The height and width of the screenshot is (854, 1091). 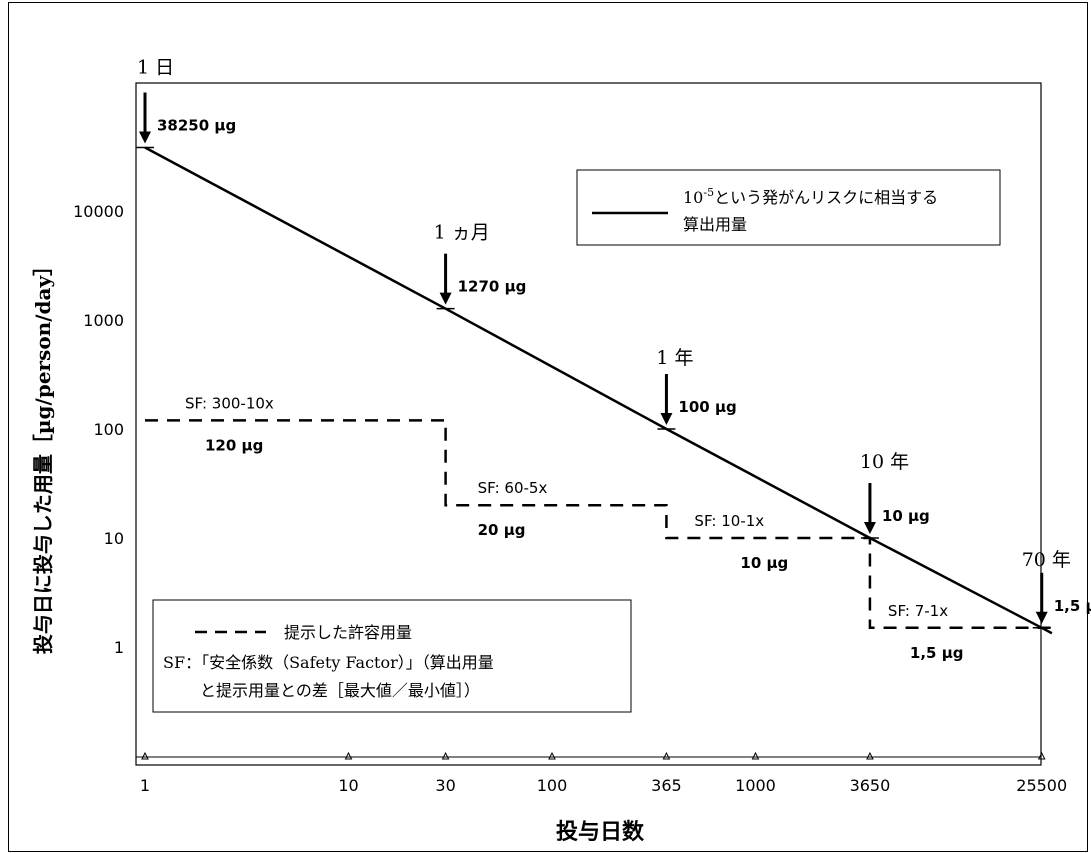 What do you see at coordinates (788, 207) in the screenshot?
I see `legend-top-box` at bounding box center [788, 207].